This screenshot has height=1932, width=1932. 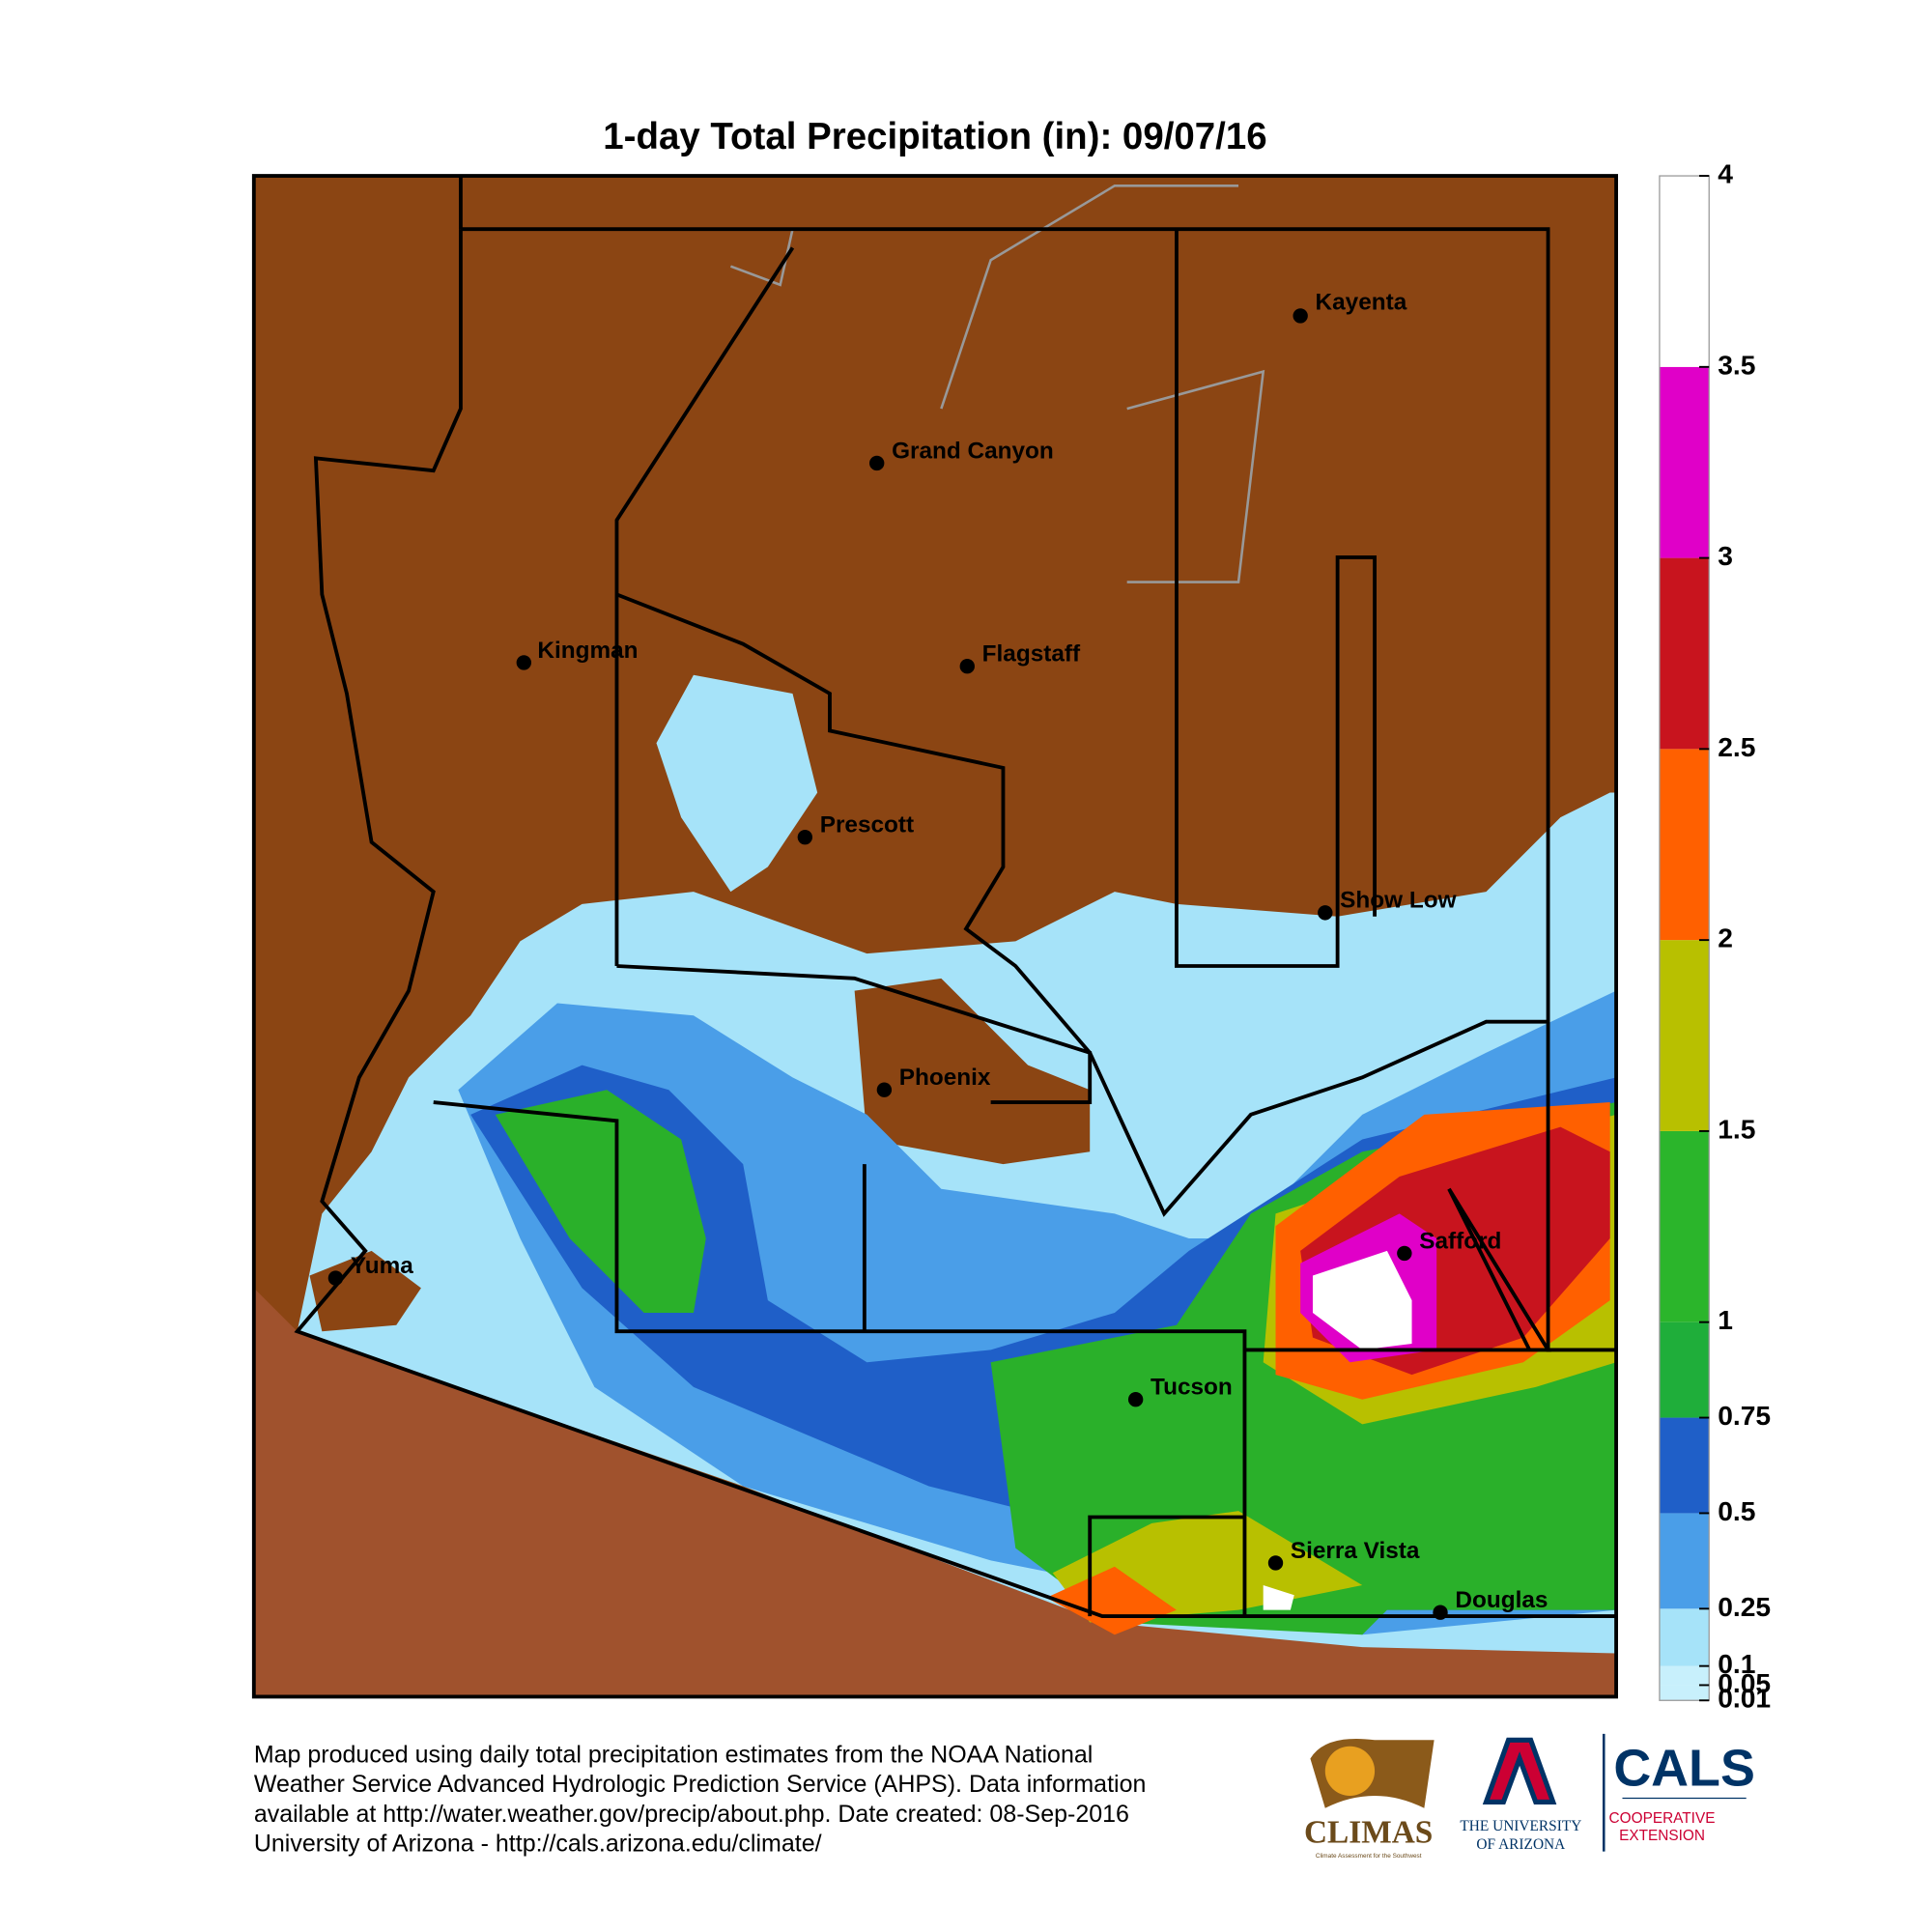 What do you see at coordinates (382, 1266) in the screenshot?
I see `city-label: Yuma` at bounding box center [382, 1266].